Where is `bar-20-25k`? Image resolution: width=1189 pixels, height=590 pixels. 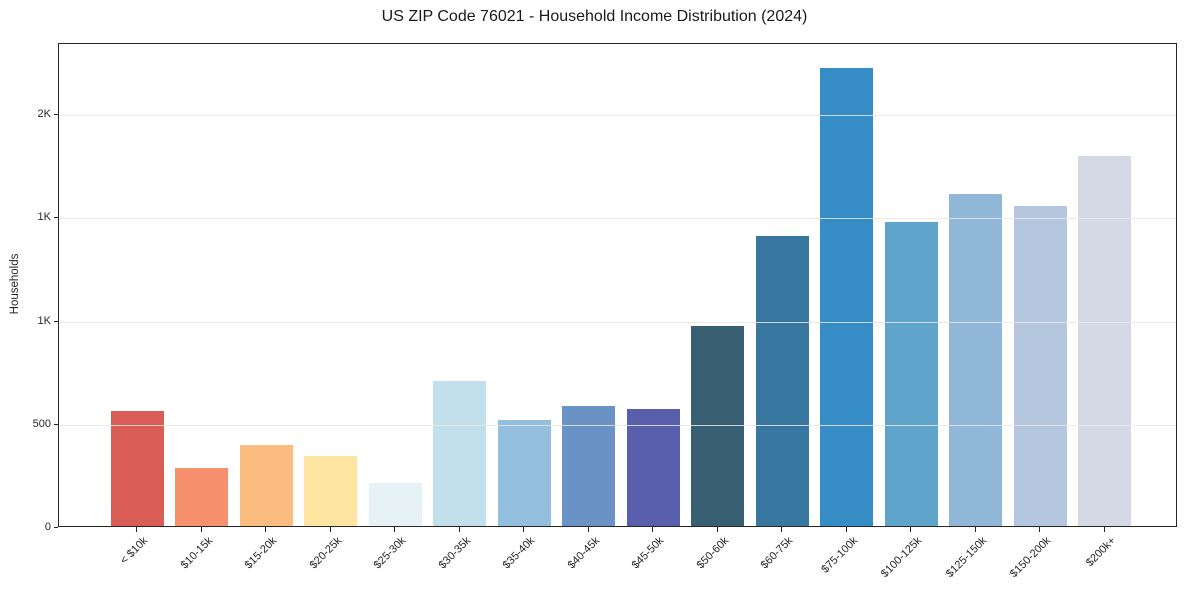 bar-20-25k is located at coordinates (330, 491).